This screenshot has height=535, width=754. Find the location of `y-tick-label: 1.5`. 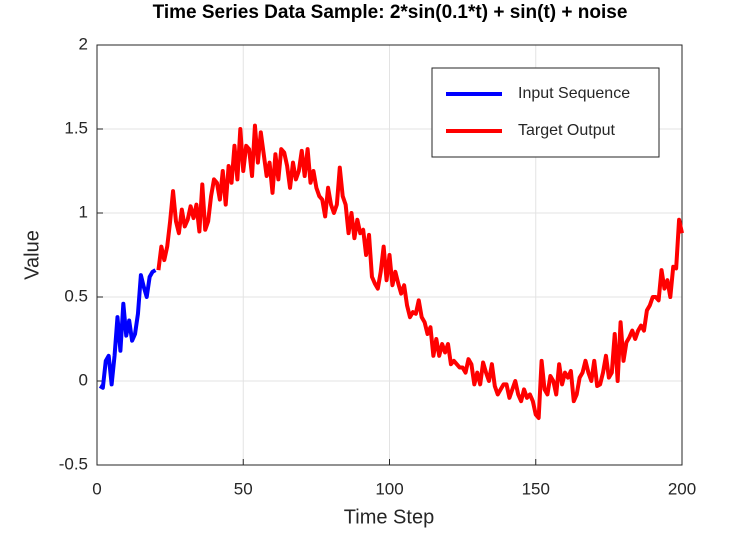

y-tick-label: 1.5 is located at coordinates (76, 127).